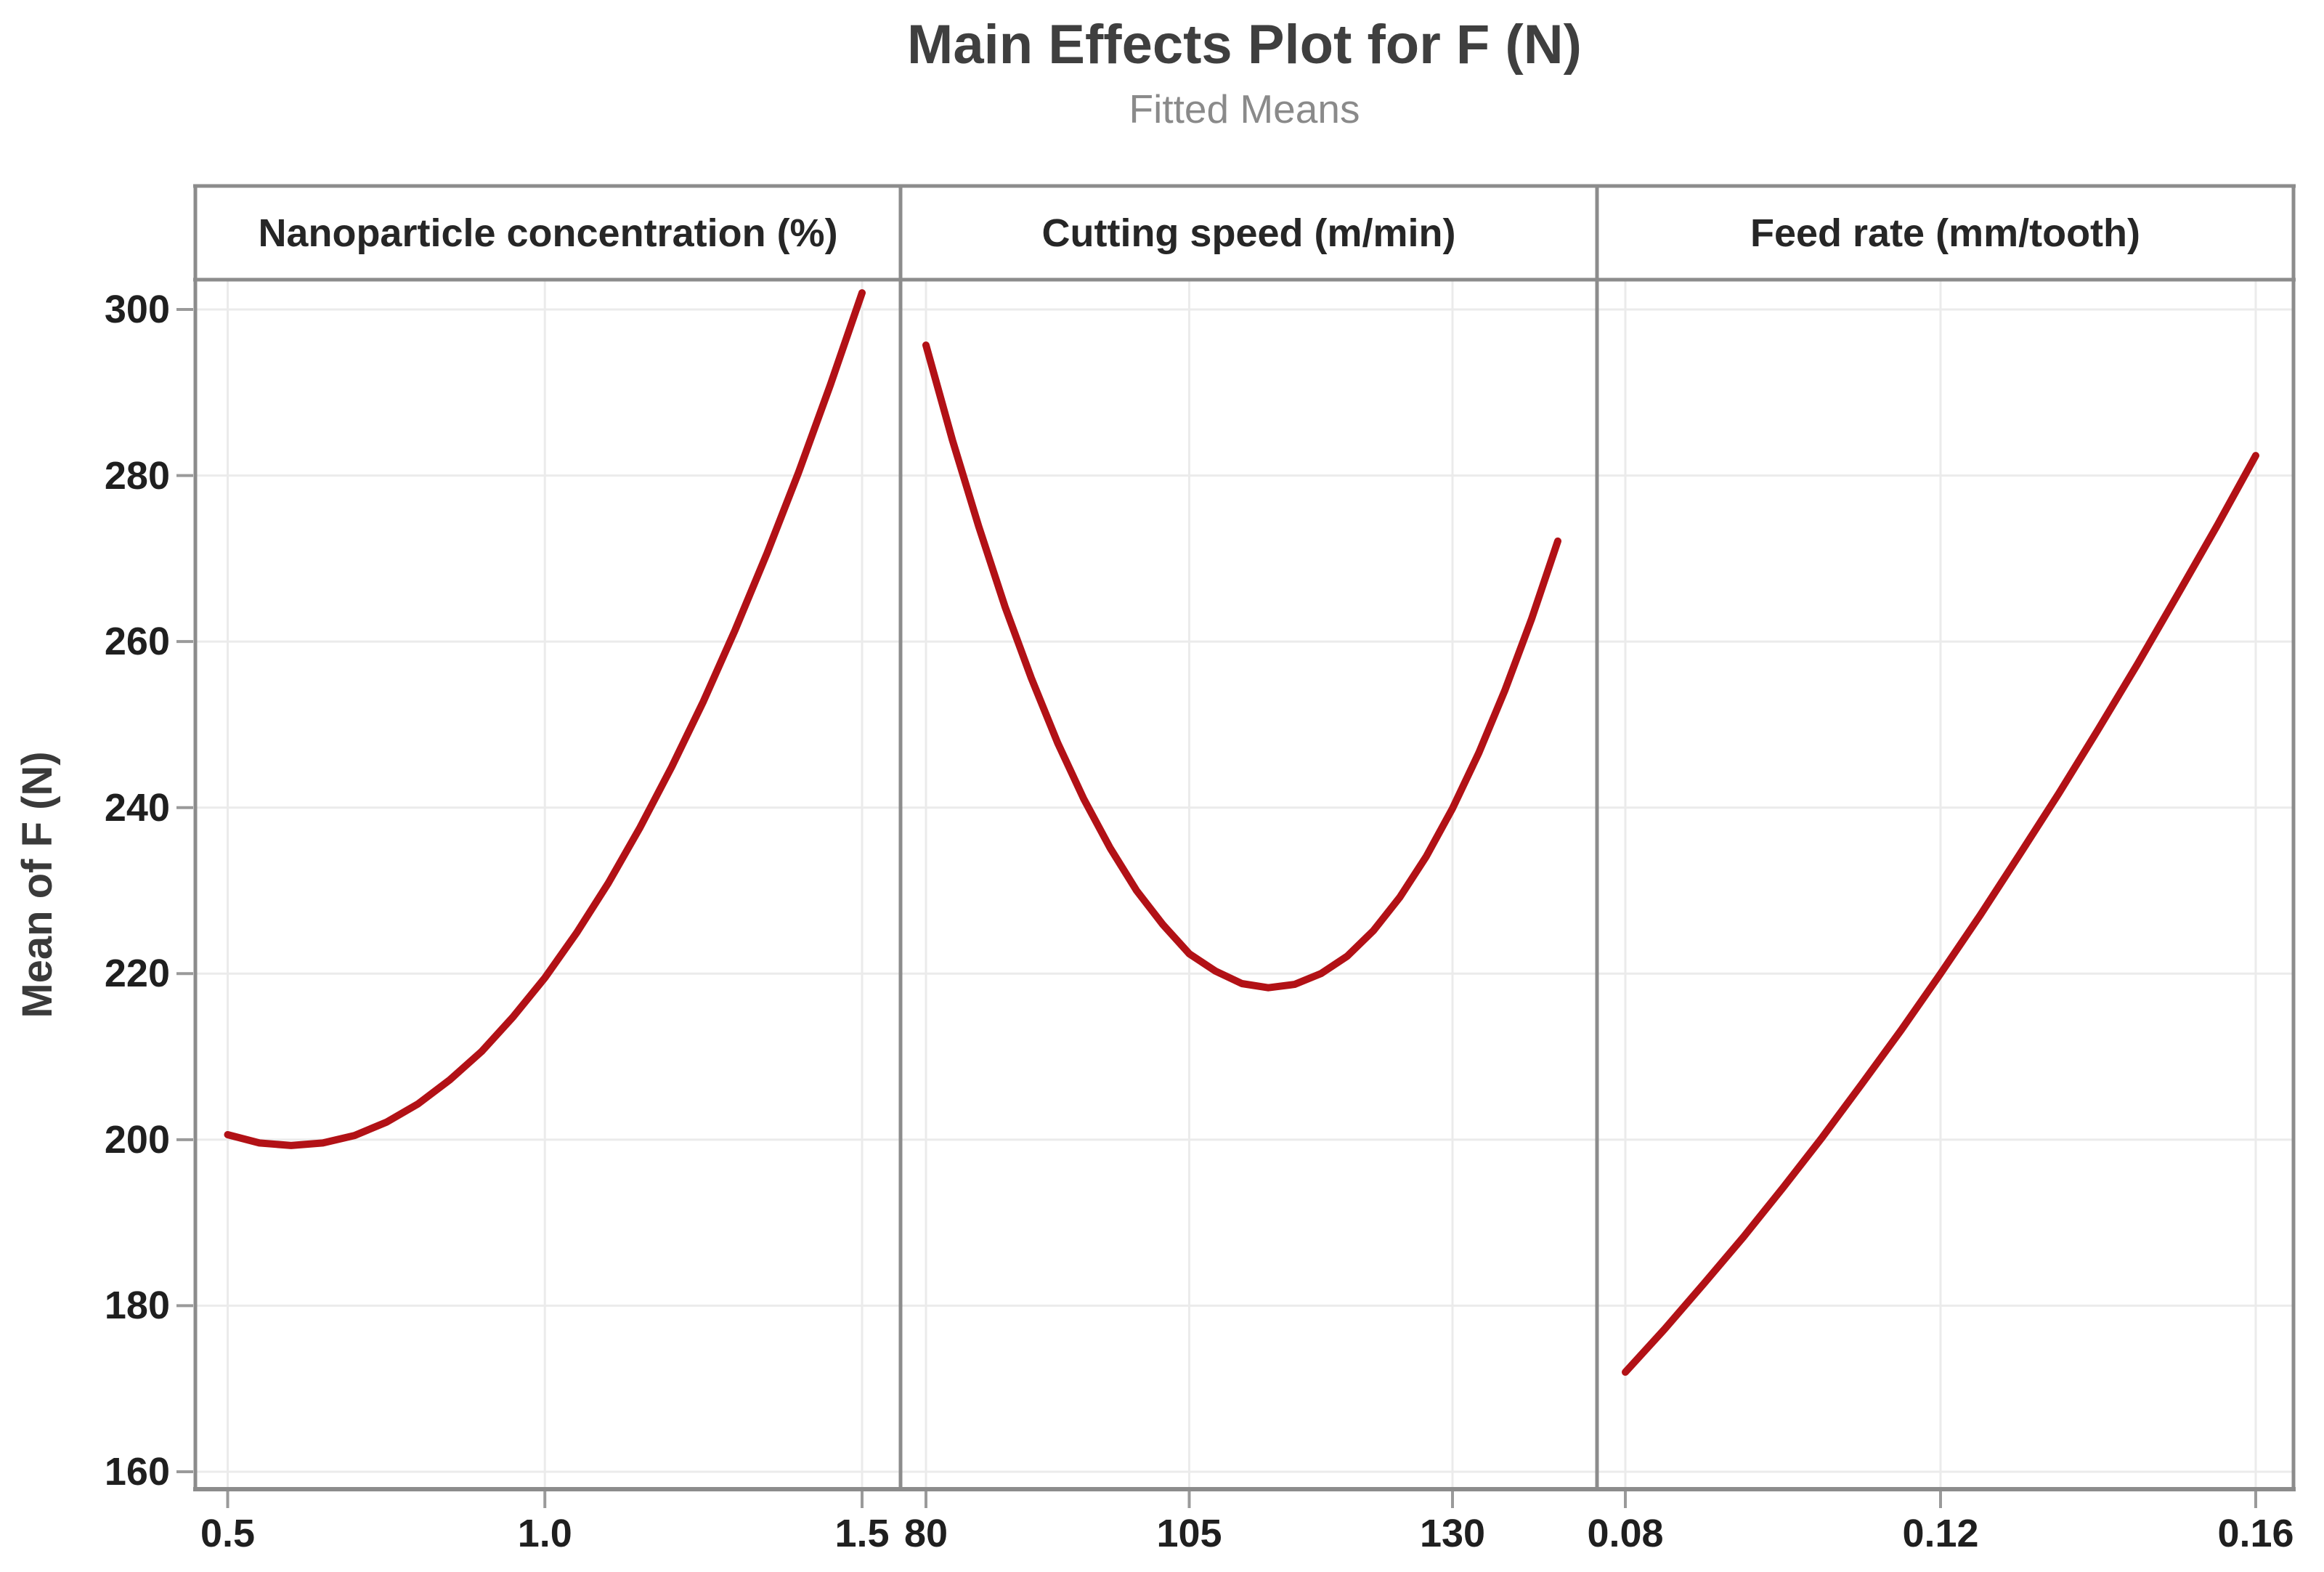 The height and width of the screenshot is (1572, 2324). What do you see at coordinates (1625, 1533) in the screenshot?
I see `x-tick-label: 0.08` at bounding box center [1625, 1533].